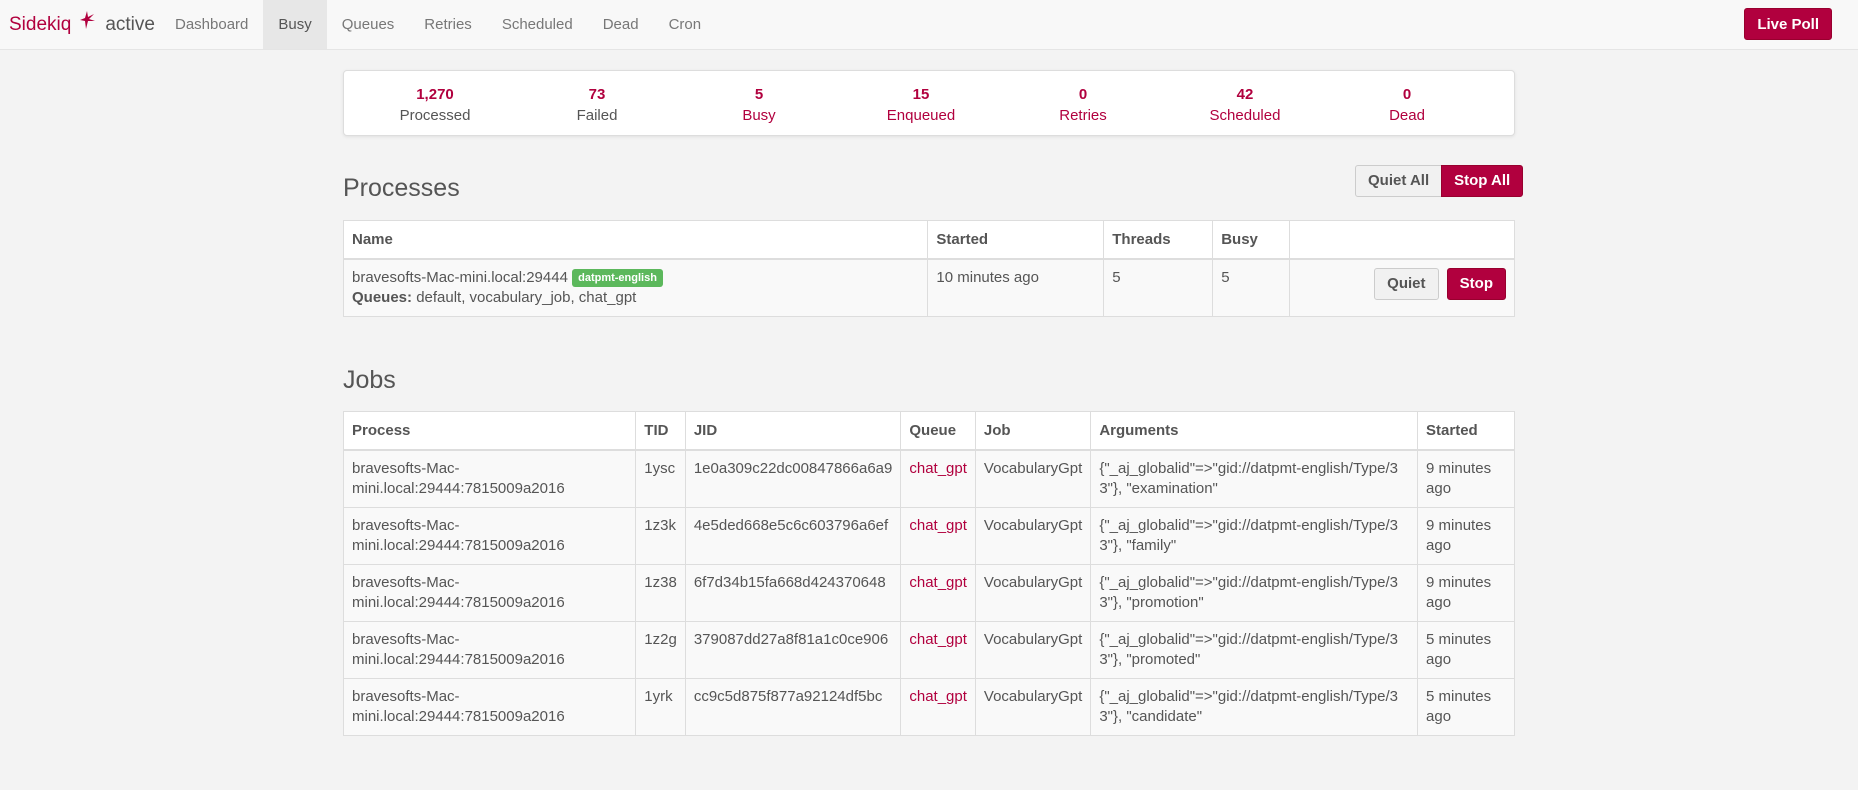 This screenshot has height=790, width=1858. What do you see at coordinates (1245, 94) in the screenshot?
I see `stat-scheduled-count: 42` at bounding box center [1245, 94].